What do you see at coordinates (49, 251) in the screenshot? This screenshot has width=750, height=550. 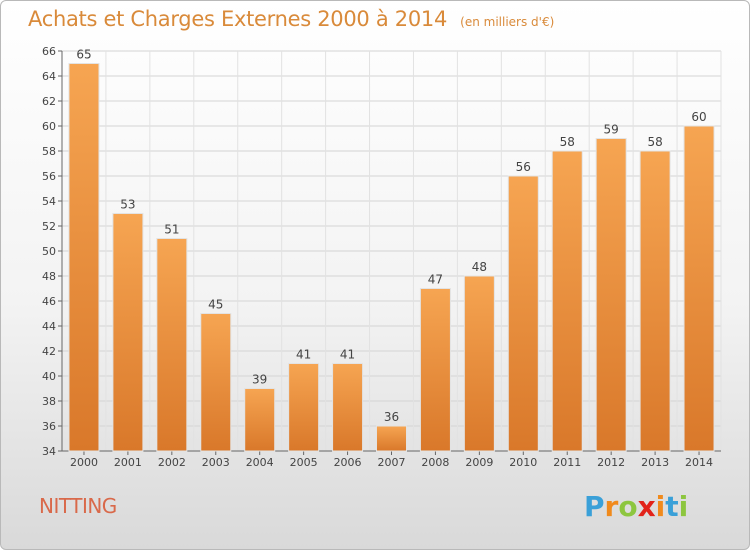 I see `y-tick-label: 50` at bounding box center [49, 251].